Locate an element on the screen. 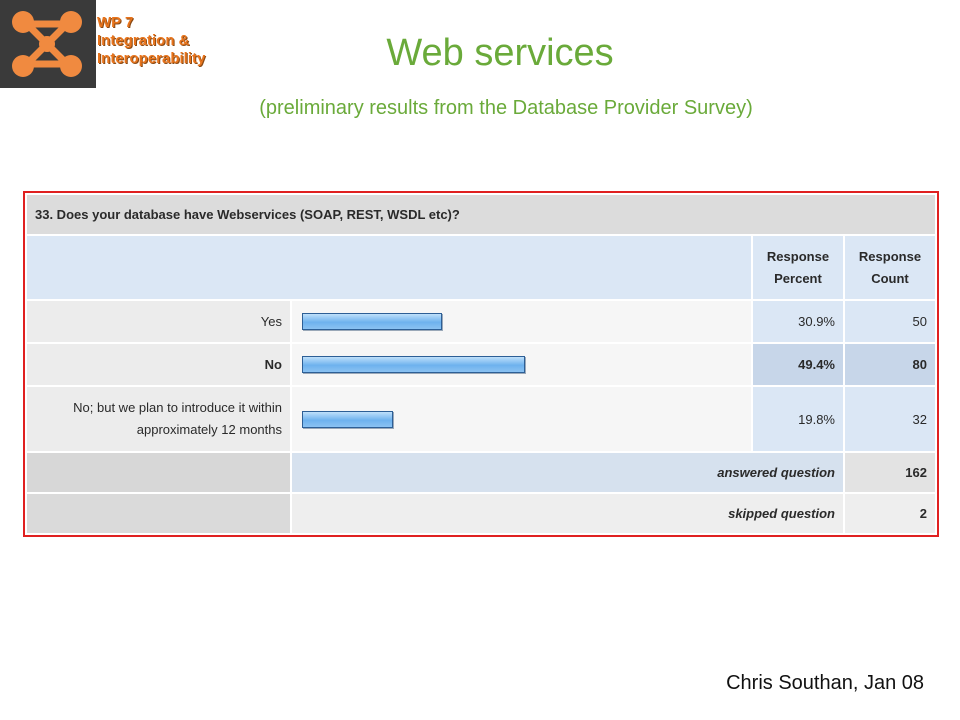  wp-line: Integration & is located at coordinates (143, 40).